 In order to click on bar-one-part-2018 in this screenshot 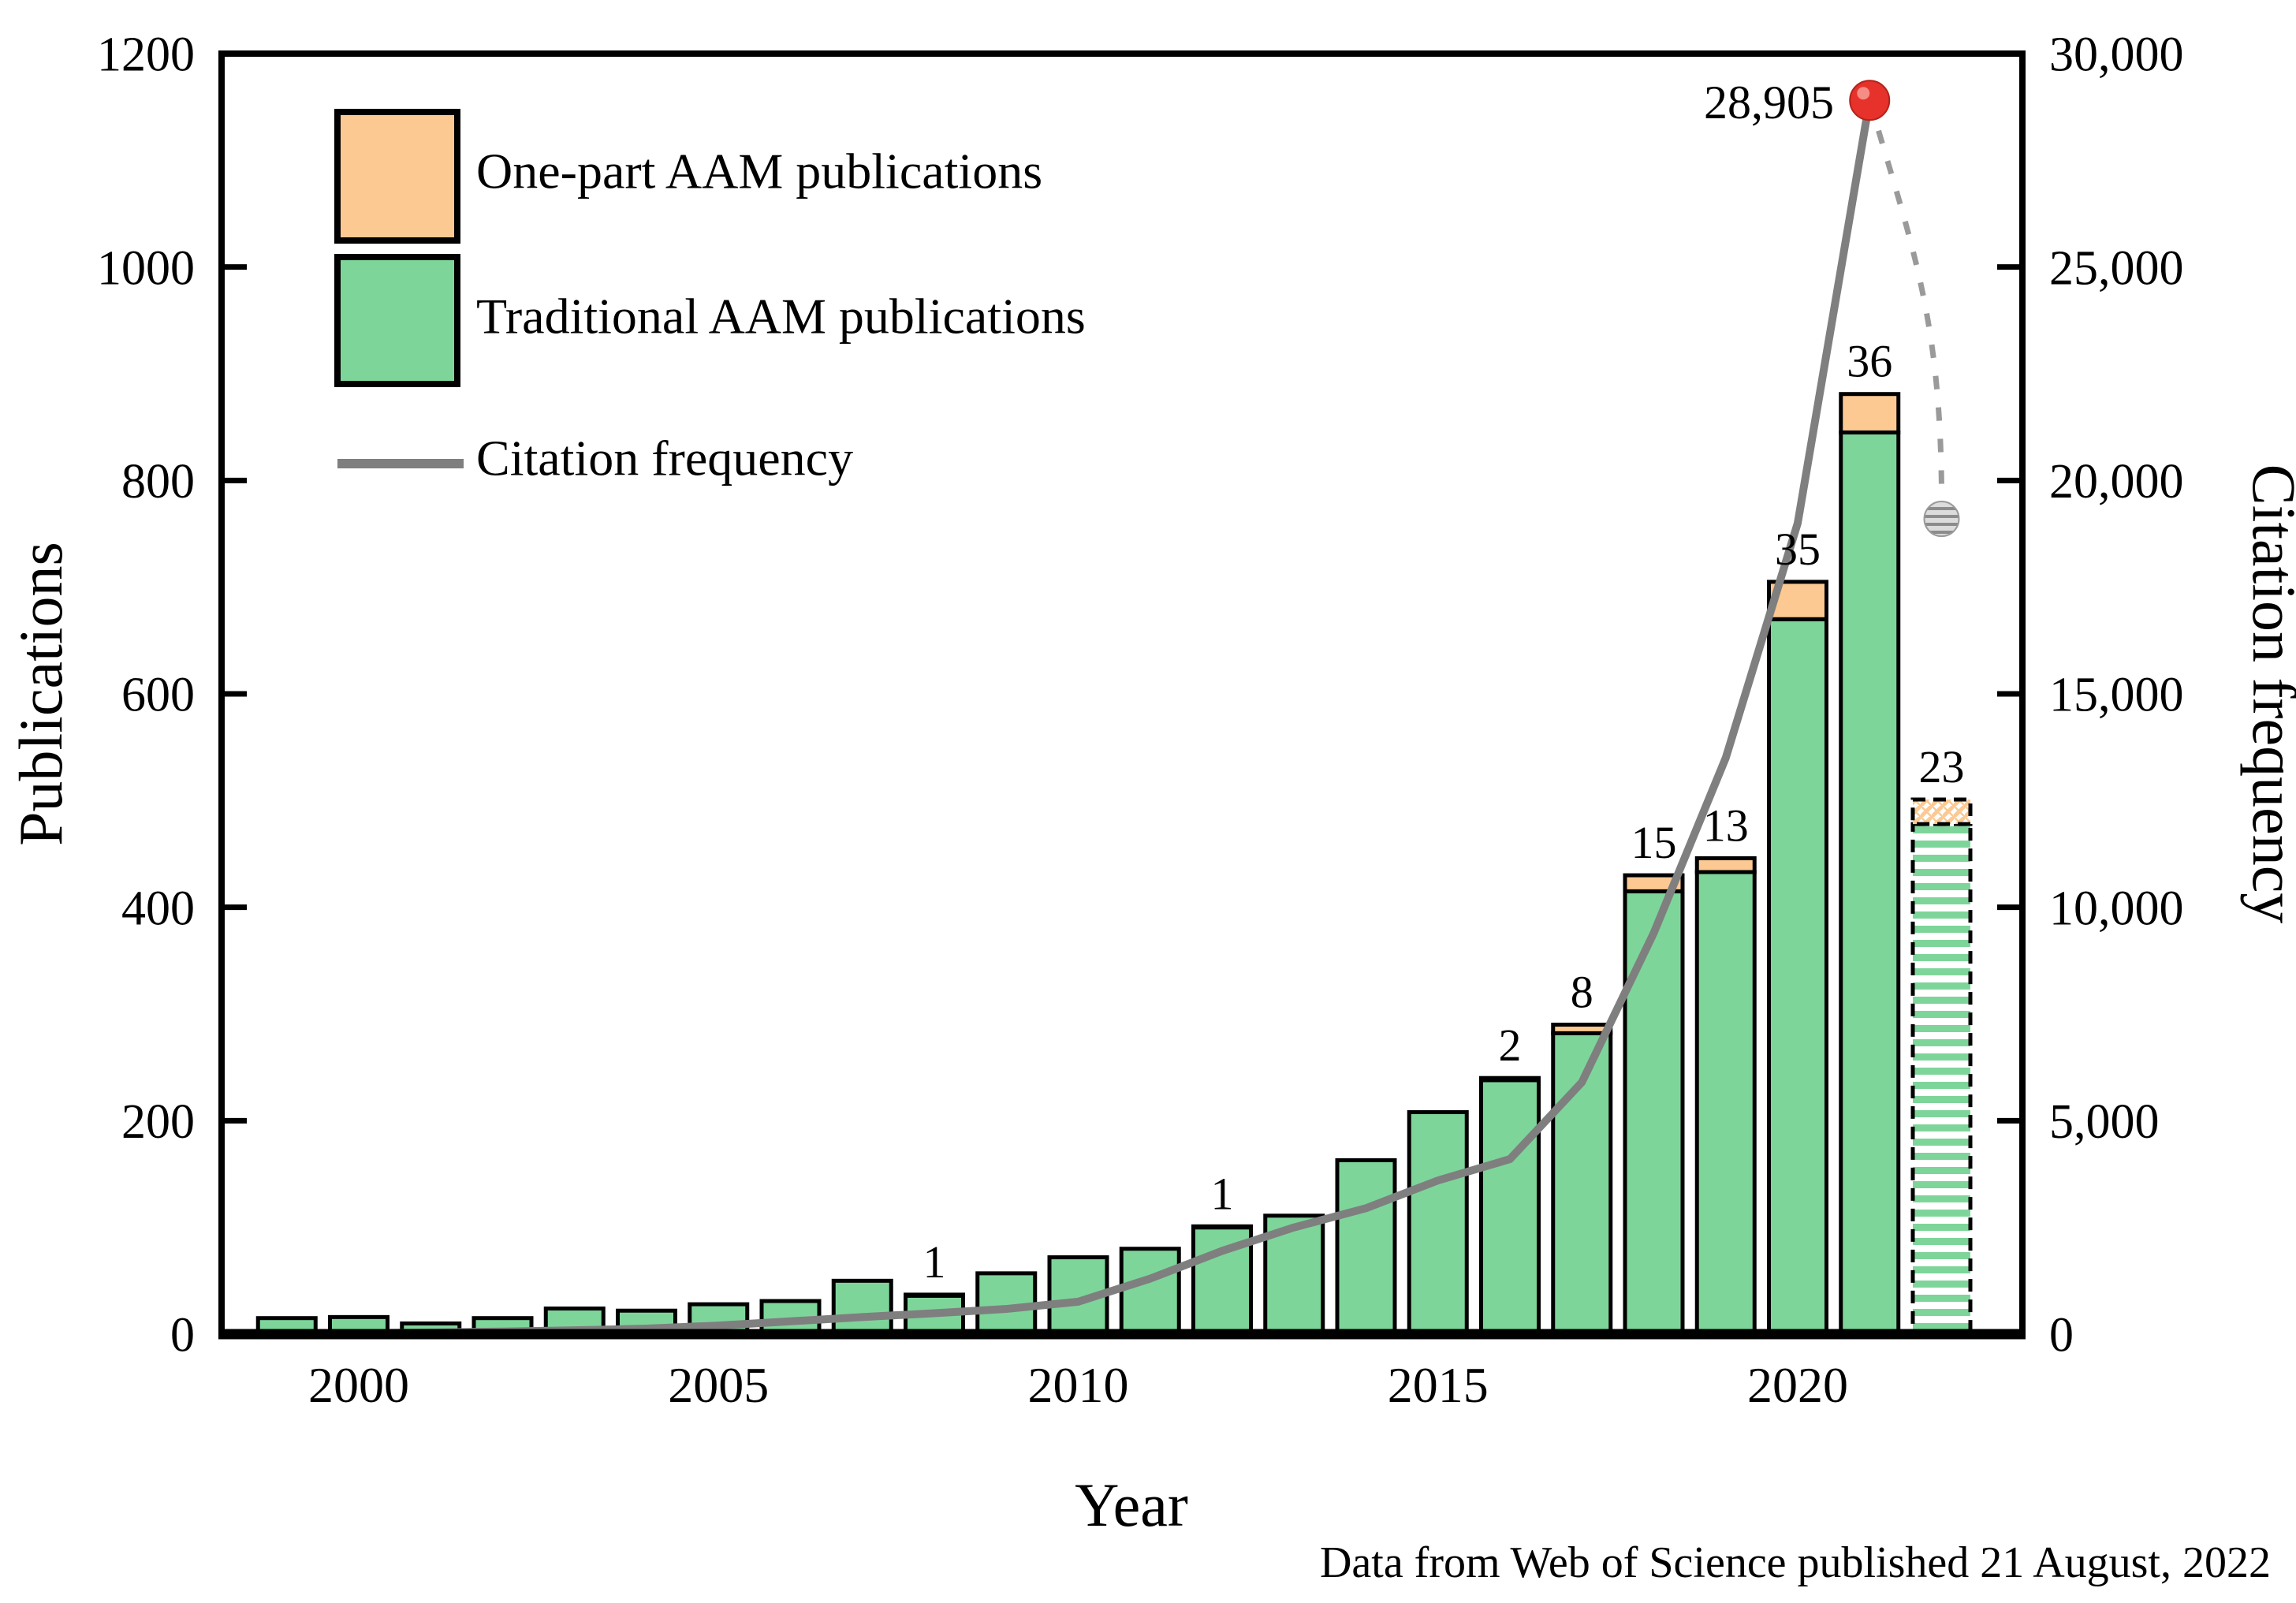, I will do `click(1654, 883)`.